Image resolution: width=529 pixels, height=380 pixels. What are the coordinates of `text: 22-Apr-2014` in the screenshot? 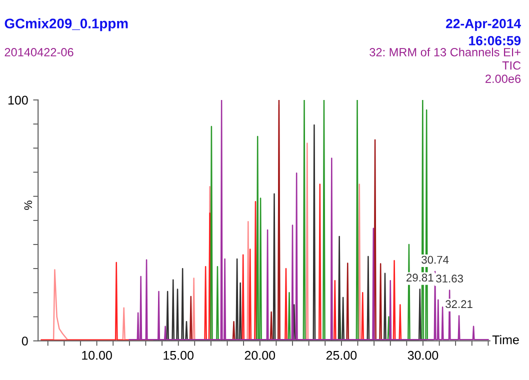 It's located at (483, 24).